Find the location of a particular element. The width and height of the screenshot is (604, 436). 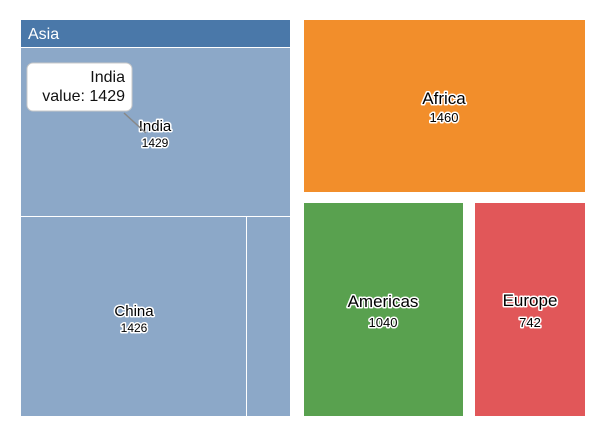

treemap-cell-americas is located at coordinates (383, 309).